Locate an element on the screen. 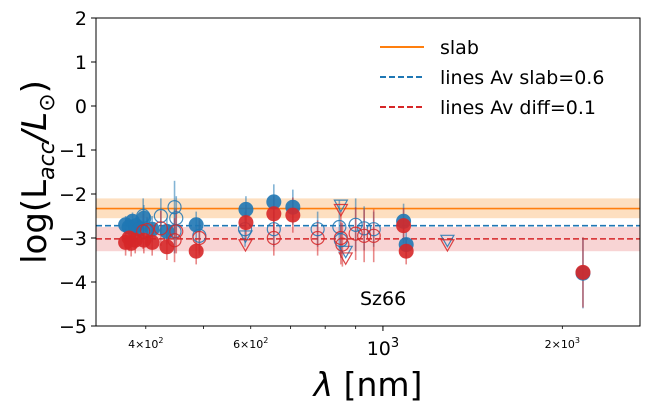 The width and height of the screenshot is (648, 413). marker-s3-p10 is located at coordinates (293, 215).